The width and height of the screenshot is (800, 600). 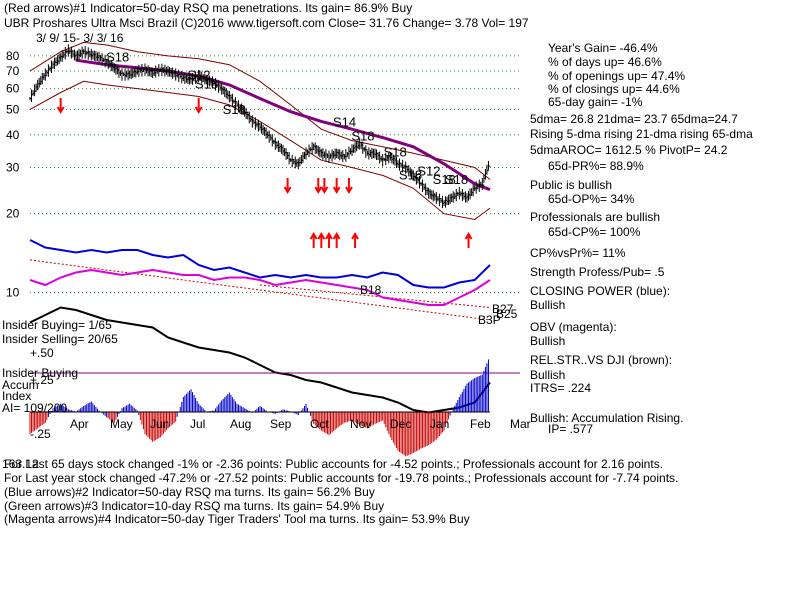 What do you see at coordinates (596, 166) in the screenshot?
I see `stat-pr: 65d-PR%= 88.9%` at bounding box center [596, 166].